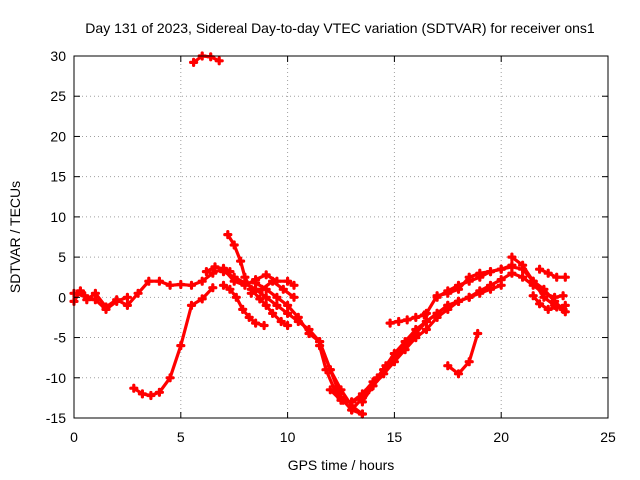 The width and height of the screenshot is (640, 480). I want to click on y-tick-label: 15, so click(58, 177).